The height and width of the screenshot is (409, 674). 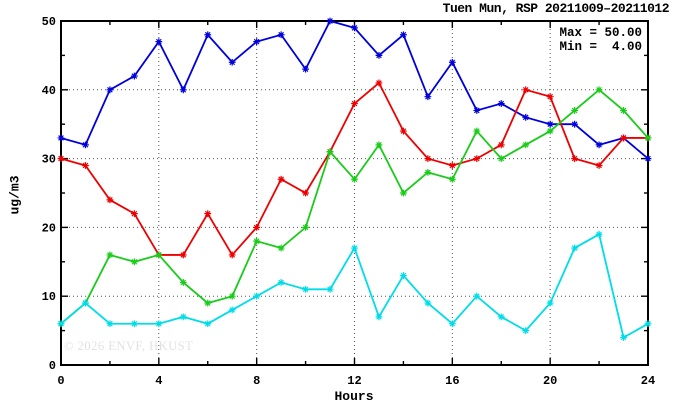 I want to click on y-tick-label: 20, so click(x=49, y=228).